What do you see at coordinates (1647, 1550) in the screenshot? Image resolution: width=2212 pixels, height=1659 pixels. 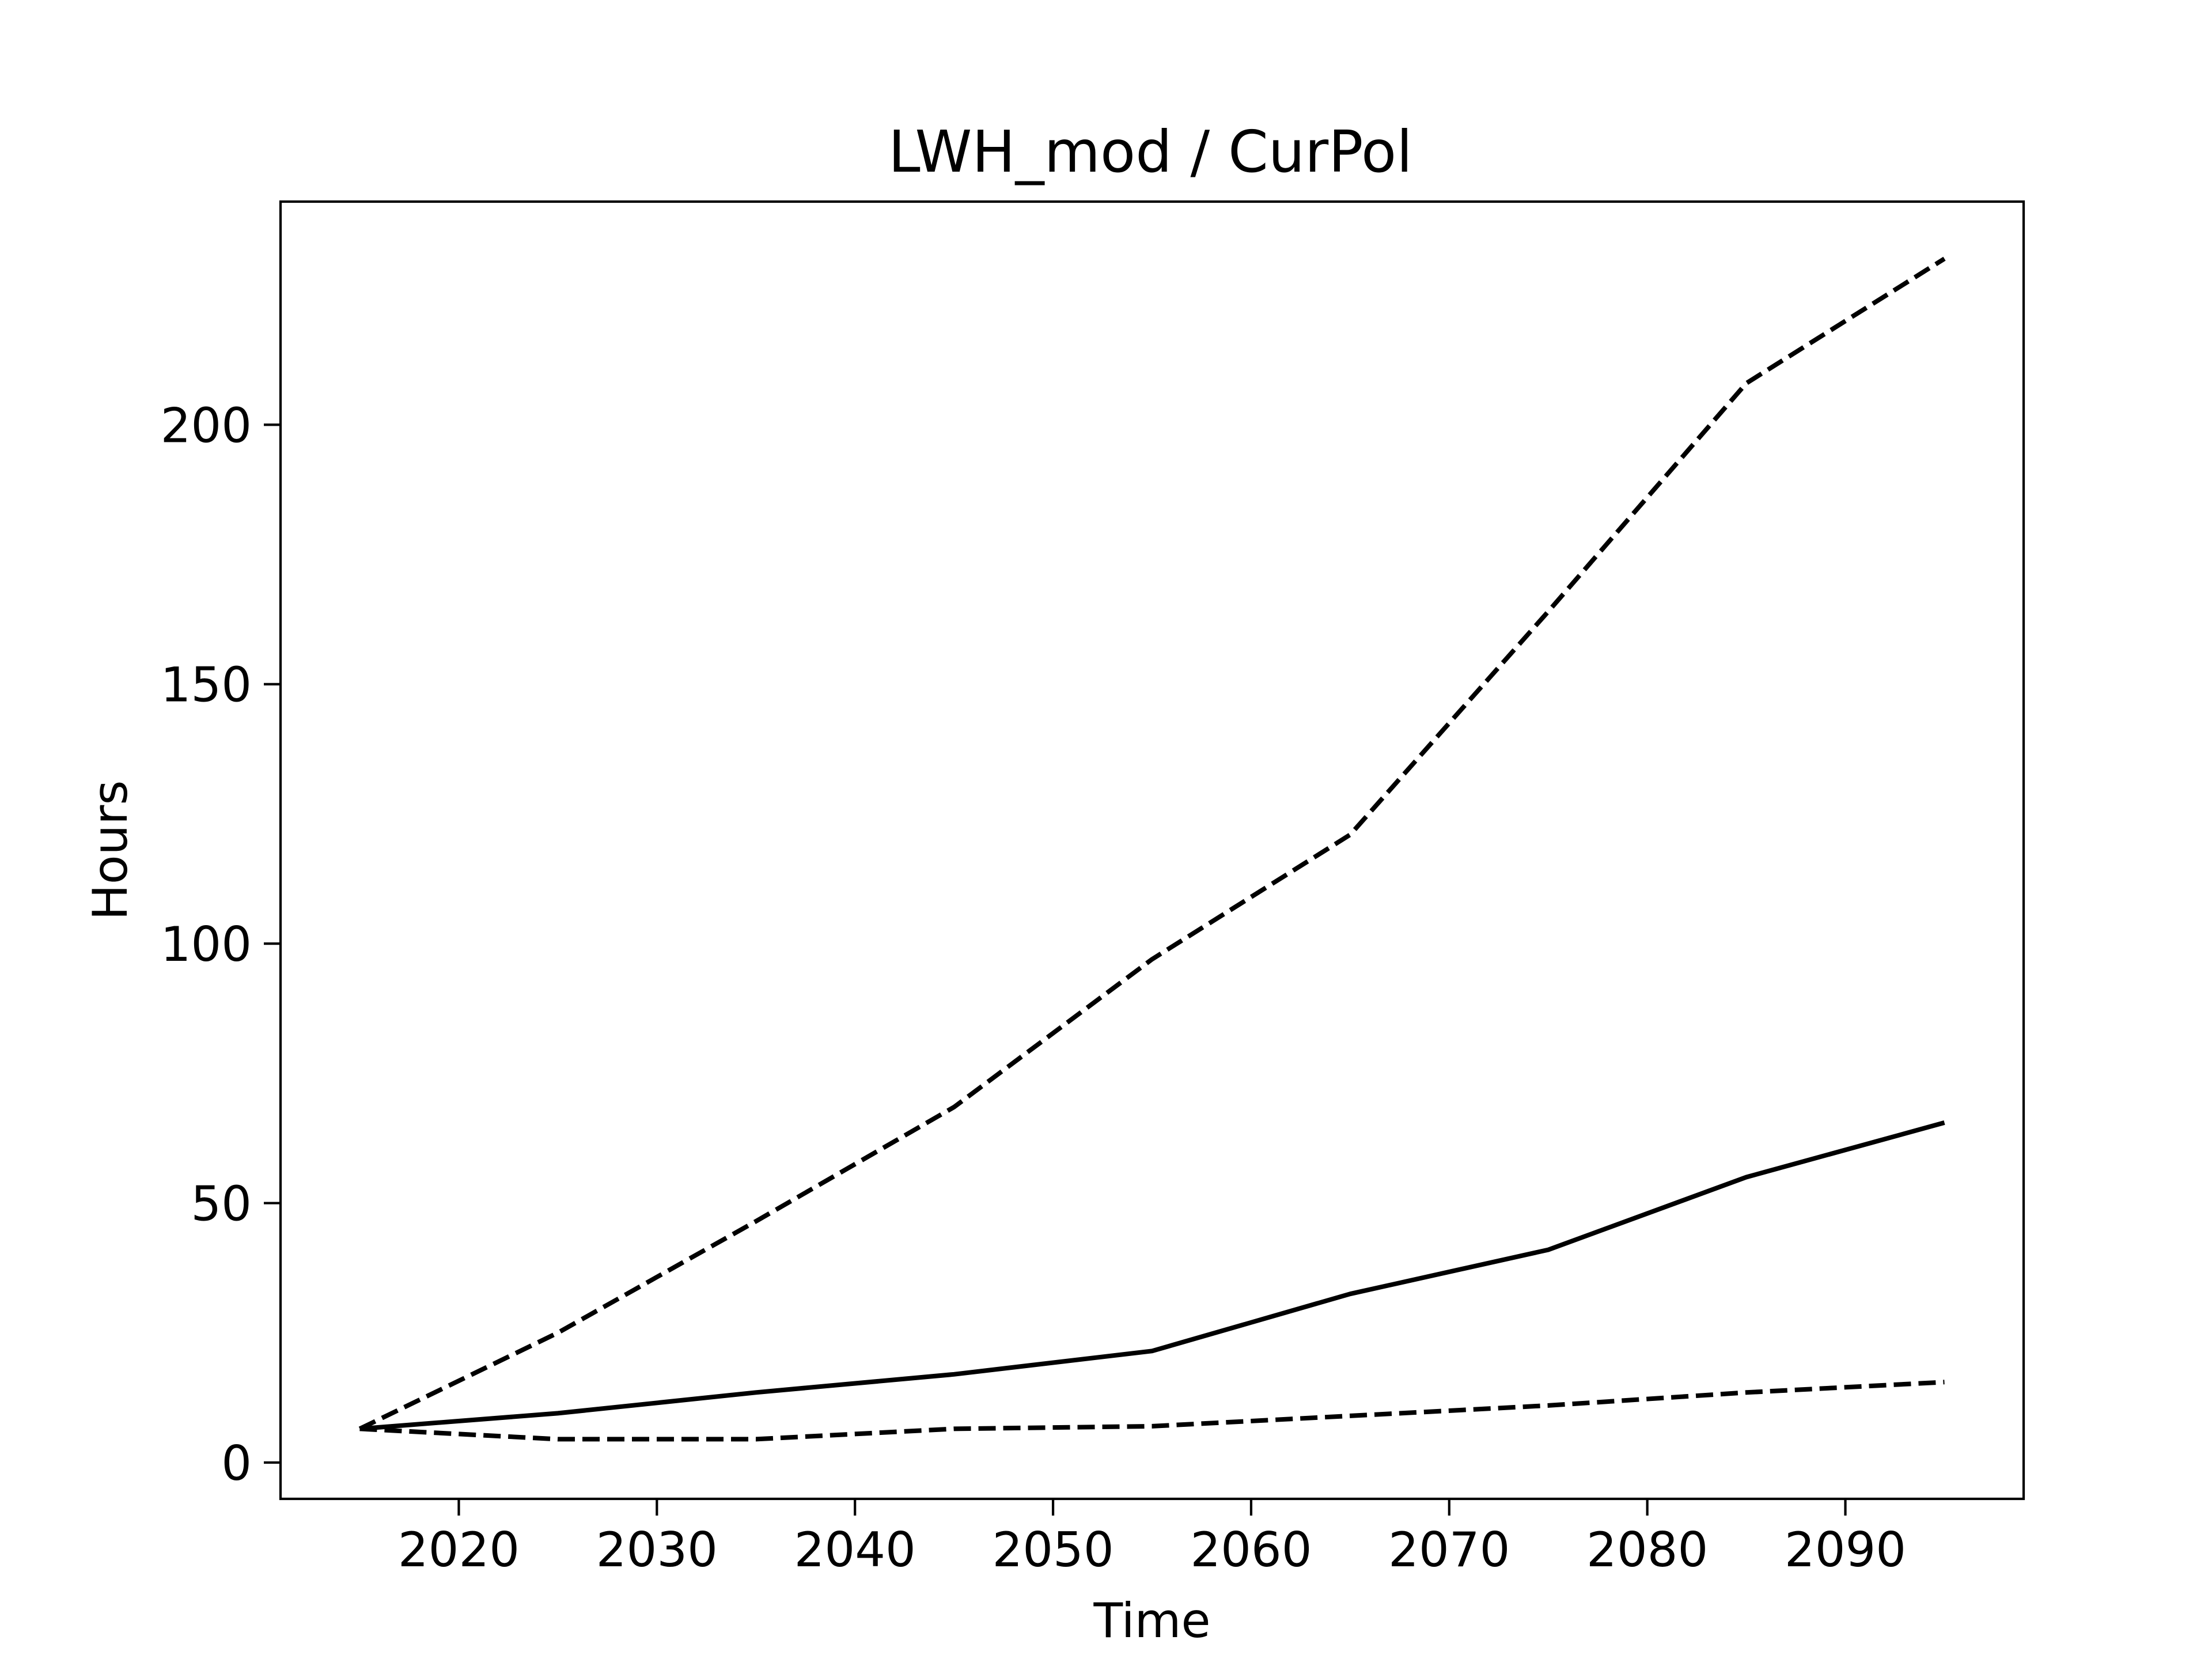 I see `x-tick-label: 2080` at bounding box center [1647, 1550].